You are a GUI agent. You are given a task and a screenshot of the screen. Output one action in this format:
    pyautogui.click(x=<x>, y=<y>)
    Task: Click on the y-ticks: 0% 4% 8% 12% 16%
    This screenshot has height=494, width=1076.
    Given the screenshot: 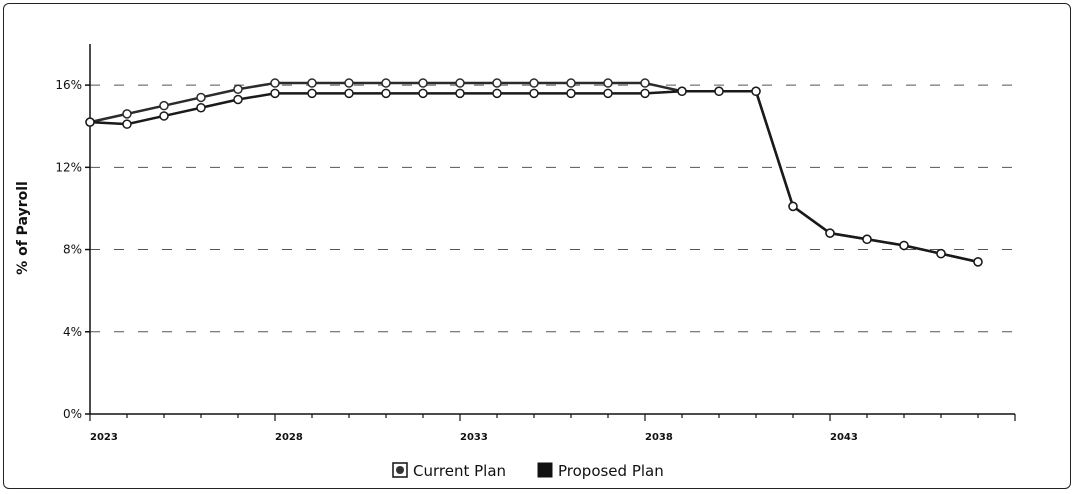 What is the action you would take?
    pyautogui.click(x=72, y=249)
    